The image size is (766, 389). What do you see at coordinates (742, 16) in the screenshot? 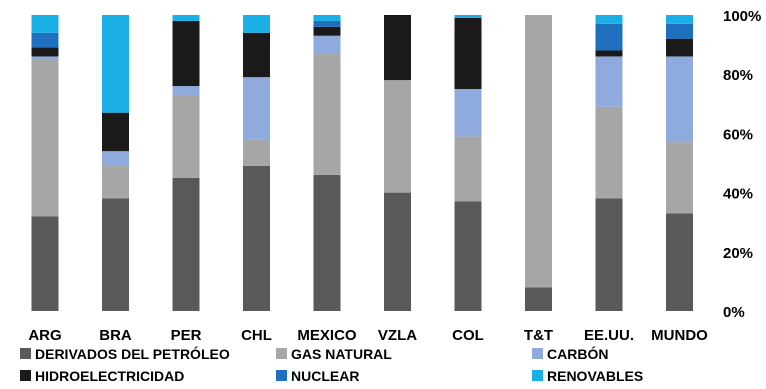
I see `y-tick-label: 100%` at bounding box center [742, 16].